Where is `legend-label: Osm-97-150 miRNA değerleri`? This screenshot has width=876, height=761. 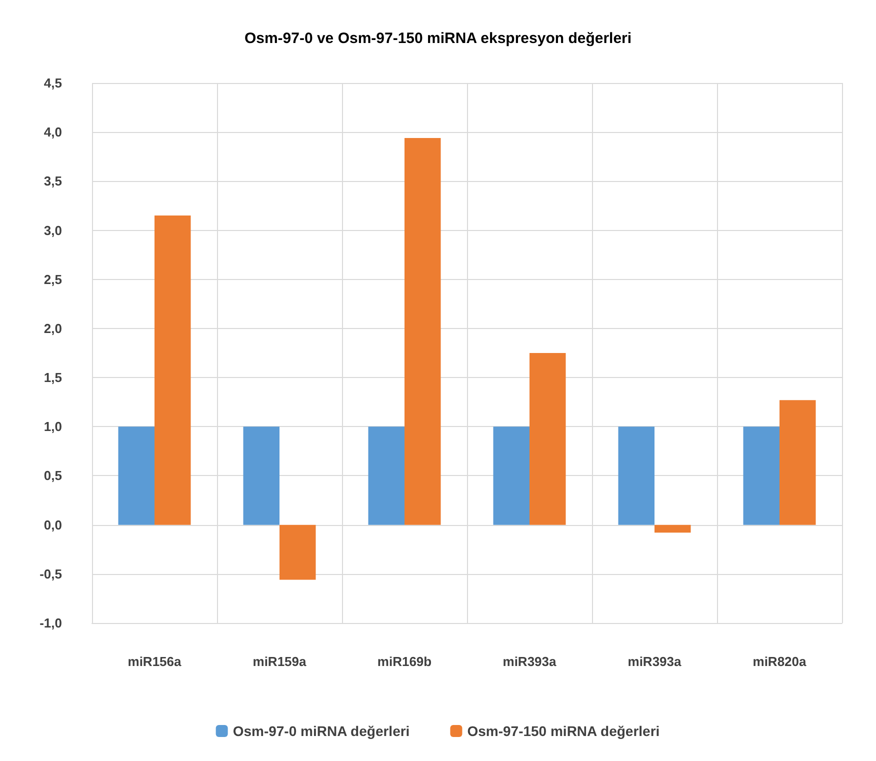 legend-label: Osm-97-150 miRNA değerleri is located at coordinates (563, 731).